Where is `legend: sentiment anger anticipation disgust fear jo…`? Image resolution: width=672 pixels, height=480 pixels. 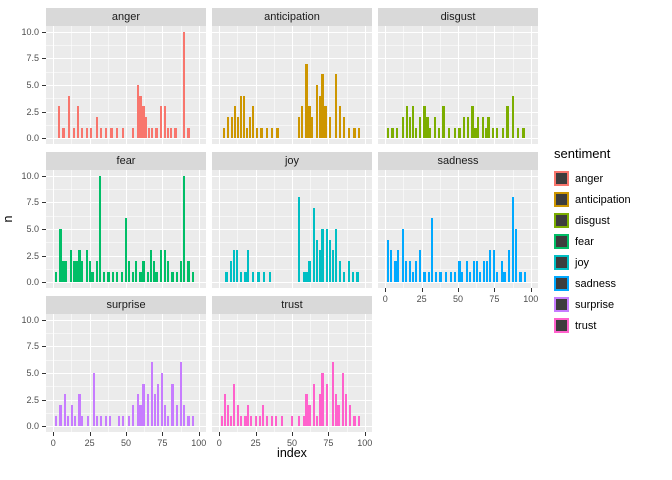
legend: sentiment anger anticipation disgust fear jo… is located at coordinates (613, 241).